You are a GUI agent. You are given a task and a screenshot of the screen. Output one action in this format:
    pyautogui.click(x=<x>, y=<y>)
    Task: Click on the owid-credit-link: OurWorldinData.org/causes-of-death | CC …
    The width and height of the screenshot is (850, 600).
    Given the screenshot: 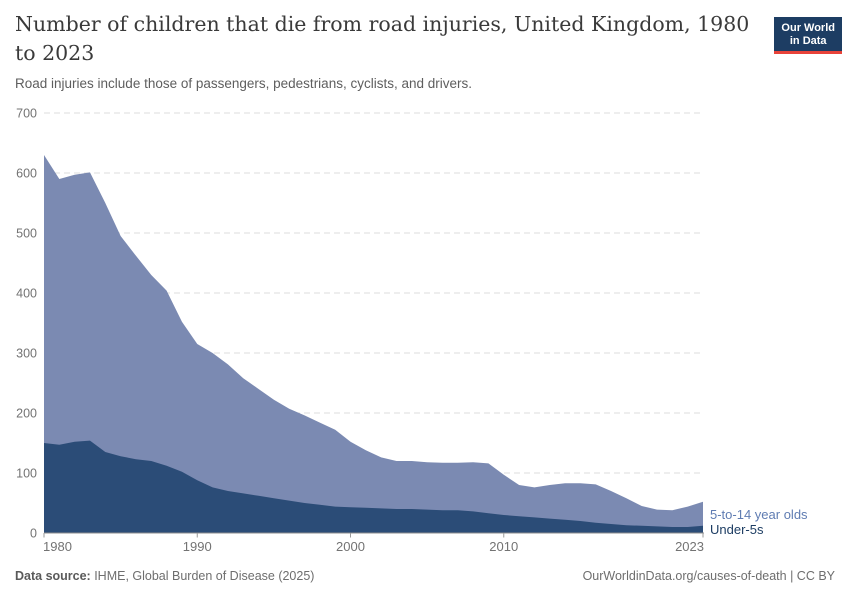 What is the action you would take?
    pyautogui.click(x=708, y=576)
    